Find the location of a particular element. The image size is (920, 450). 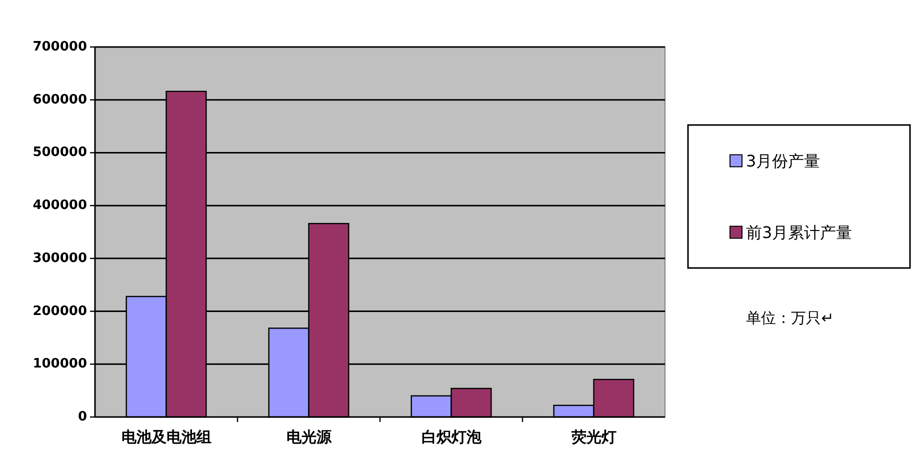

x-tick-label: 荧光灯 is located at coordinates (593, 437).